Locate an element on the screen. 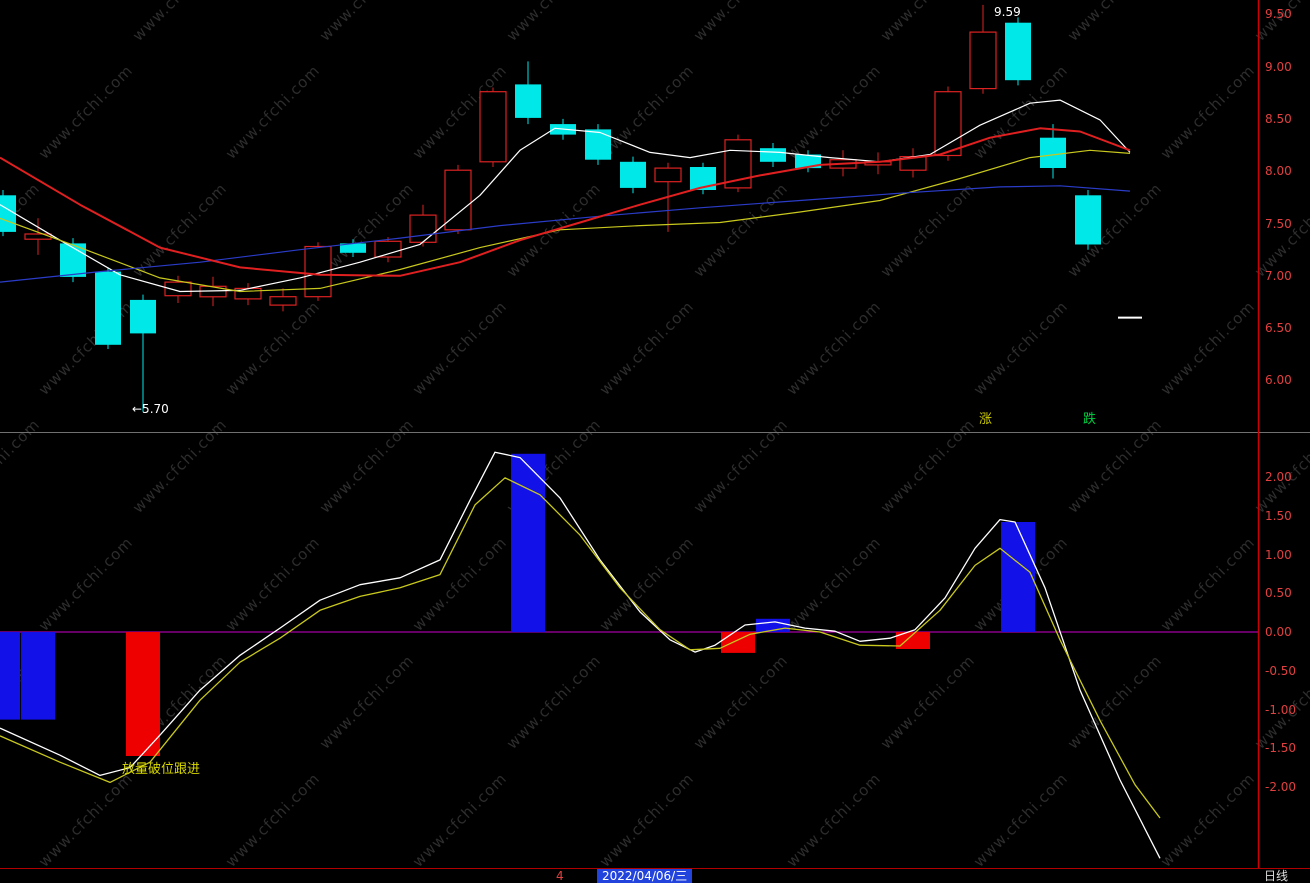 Image resolution: width=1310 pixels, height=883 pixels. ma-slow-blue is located at coordinates (565, 234).